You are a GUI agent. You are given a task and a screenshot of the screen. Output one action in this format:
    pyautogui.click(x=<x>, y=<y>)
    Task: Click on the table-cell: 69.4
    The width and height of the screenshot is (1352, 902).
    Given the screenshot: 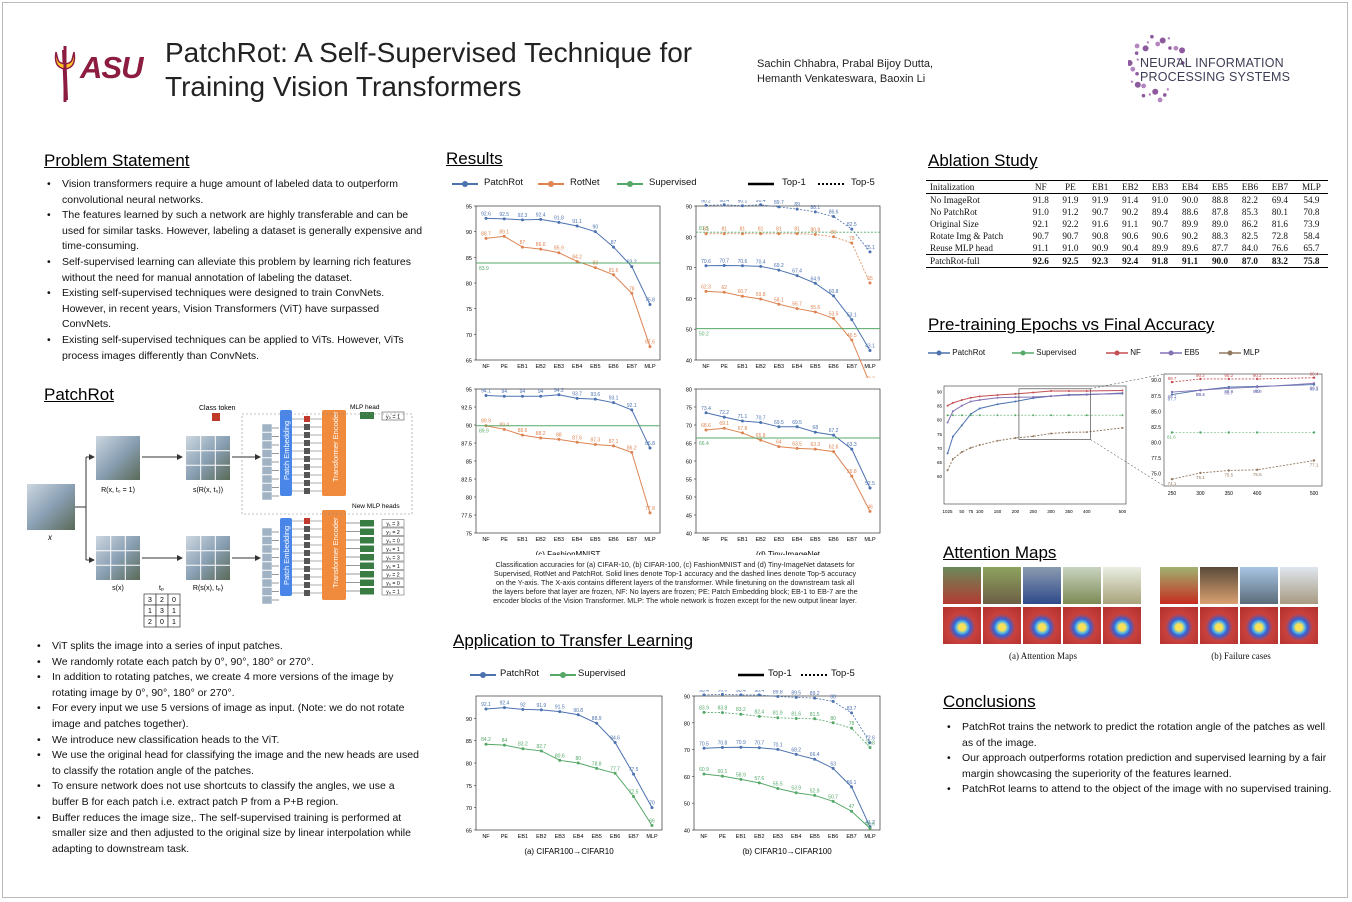 What is the action you would take?
    pyautogui.click(x=1279, y=200)
    